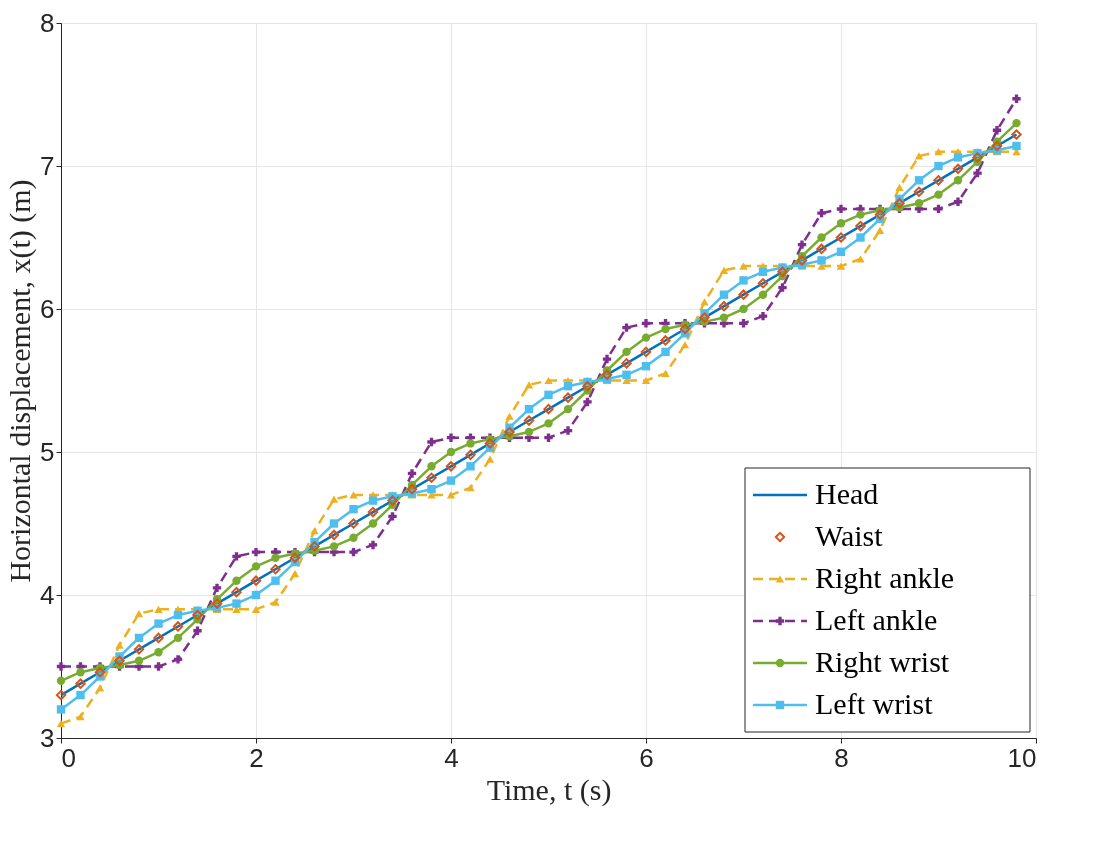  What do you see at coordinates (841, 757) in the screenshot?
I see `x-tick-label: 8` at bounding box center [841, 757].